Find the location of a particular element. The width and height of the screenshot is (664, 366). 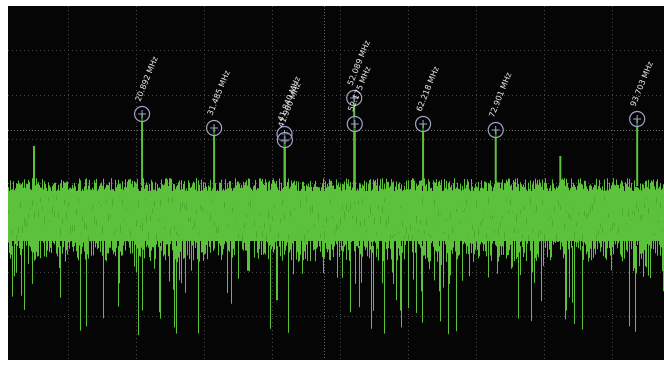

peak-label: 62.218 MHz is located at coordinates (428, 89).